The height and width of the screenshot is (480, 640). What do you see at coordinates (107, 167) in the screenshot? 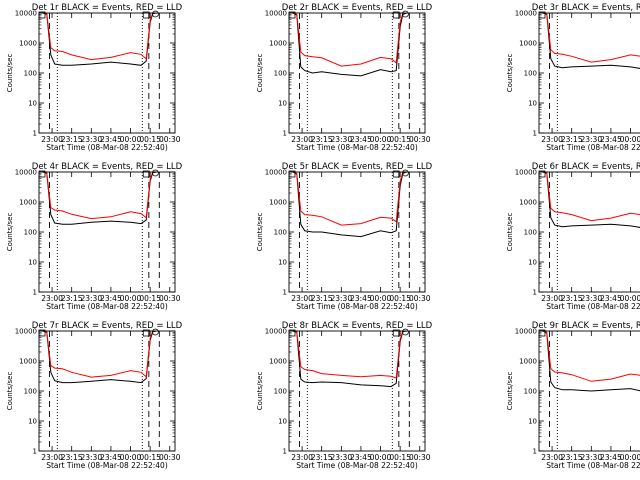
I see `panel-title: Det 4r BLACK = Events, RED = LLD` at bounding box center [107, 167].